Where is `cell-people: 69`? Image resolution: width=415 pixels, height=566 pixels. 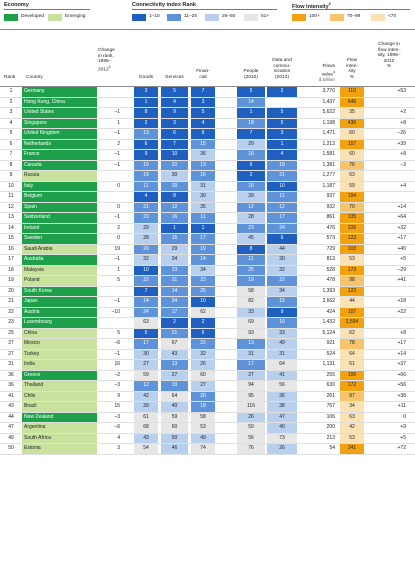 cell-people: 69 is located at coordinates (251, 323).